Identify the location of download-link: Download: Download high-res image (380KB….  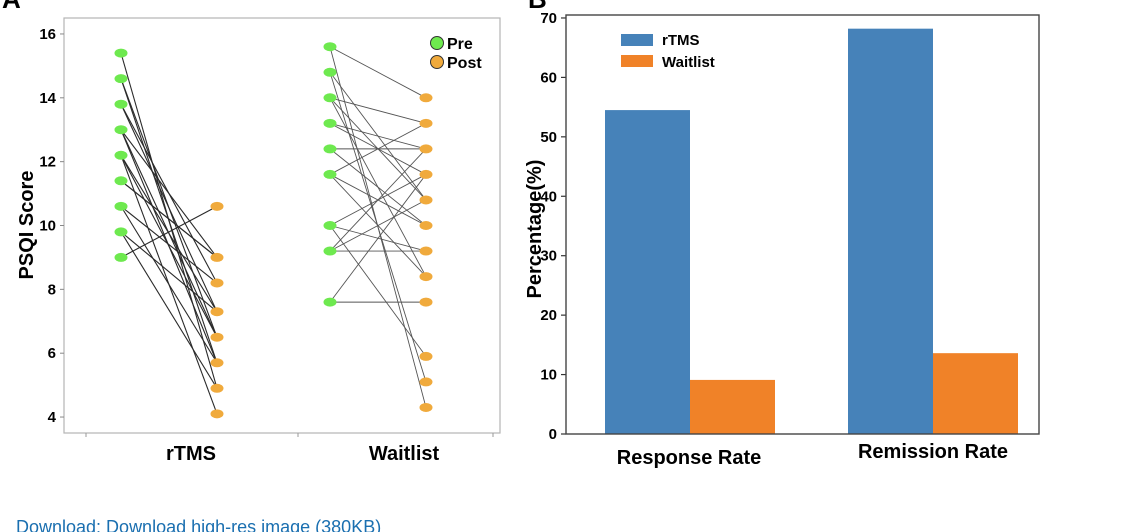
(199, 525).